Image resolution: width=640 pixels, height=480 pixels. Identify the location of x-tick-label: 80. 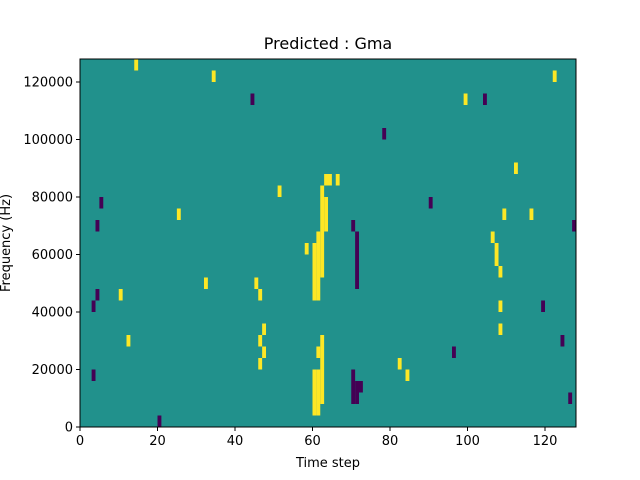
(390, 441).